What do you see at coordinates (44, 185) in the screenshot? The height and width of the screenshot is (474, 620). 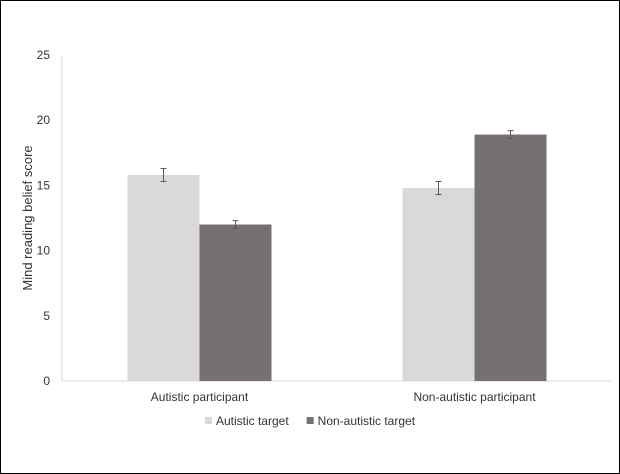 I see `y-tick-label: 15` at bounding box center [44, 185].